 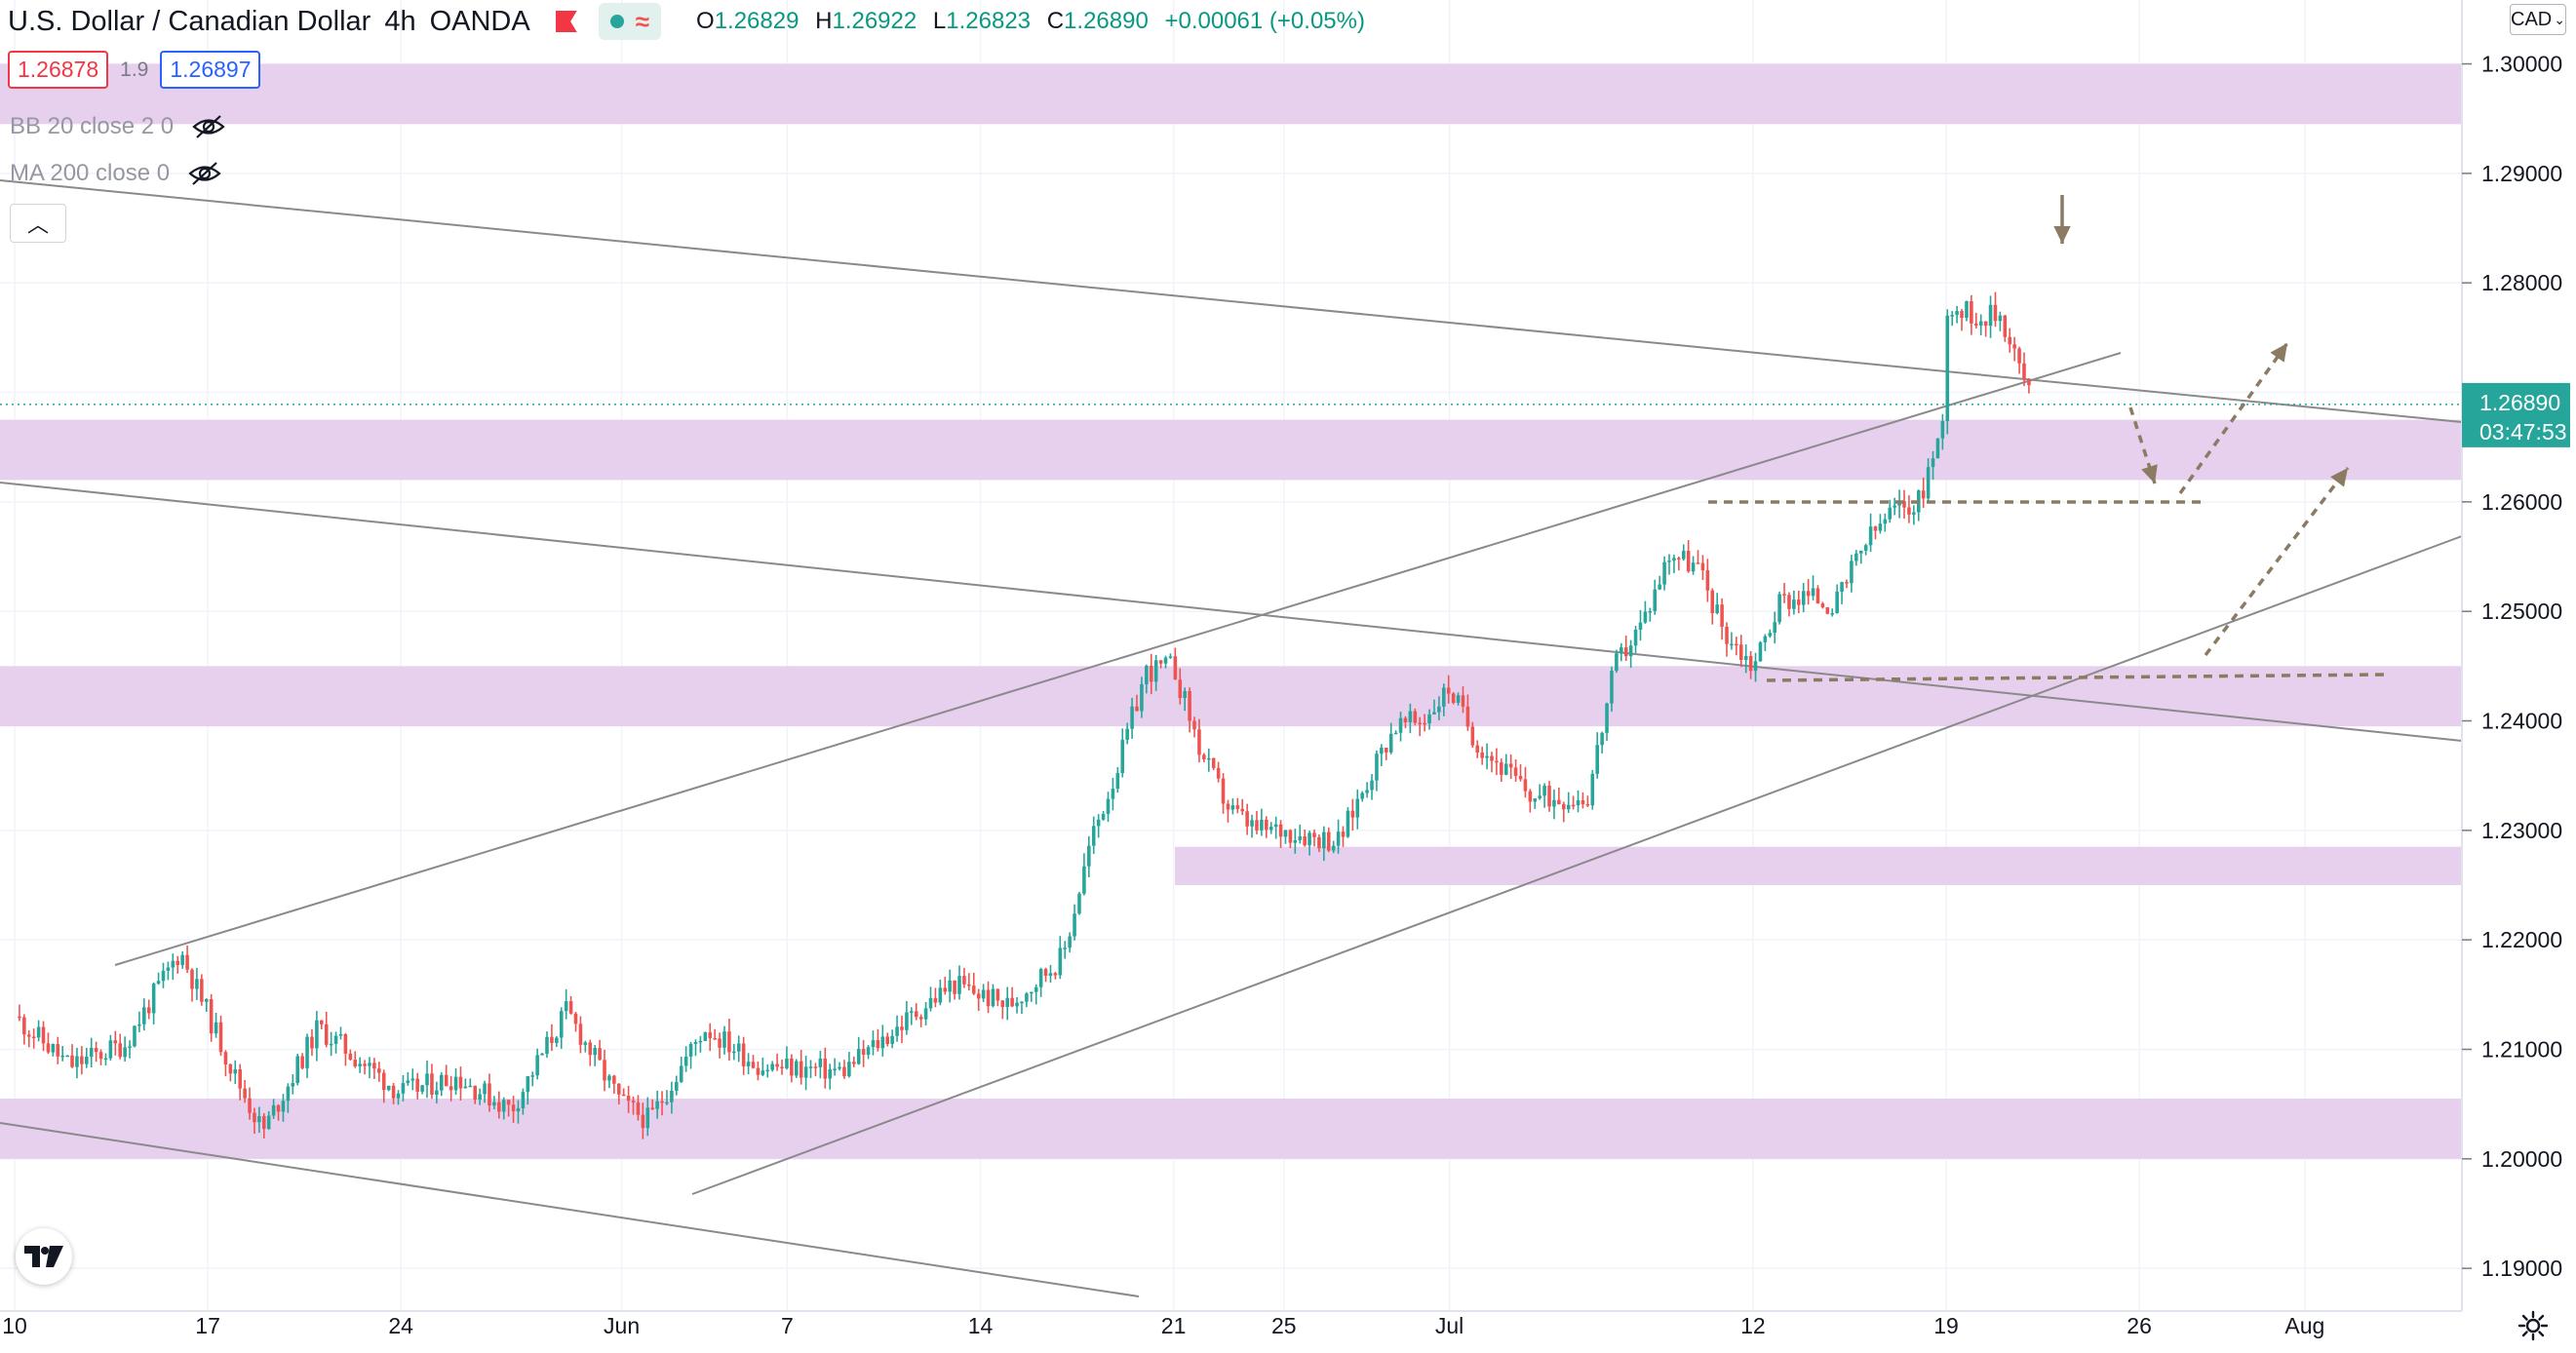 What do you see at coordinates (210, 70) in the screenshot?
I see `buy-button: 1.26897` at bounding box center [210, 70].